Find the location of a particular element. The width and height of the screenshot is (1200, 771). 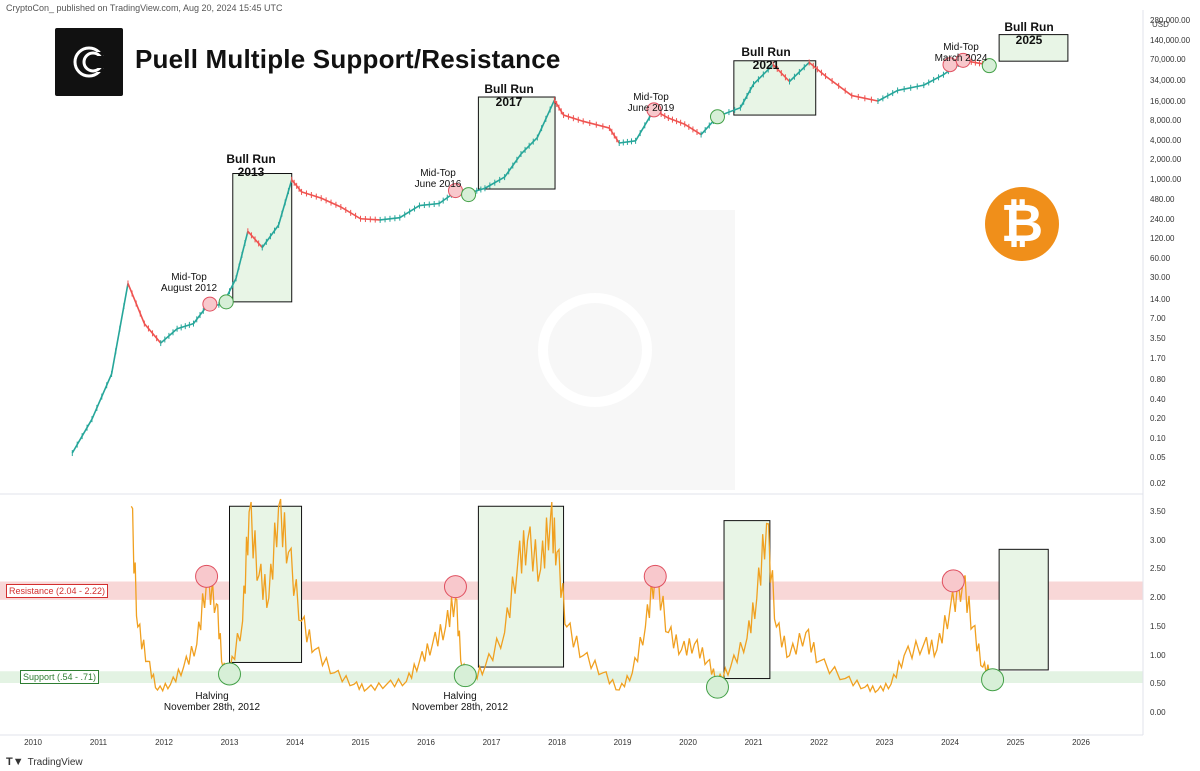

price-tick-label: 70,000.00 is located at coordinates (1168, 60).